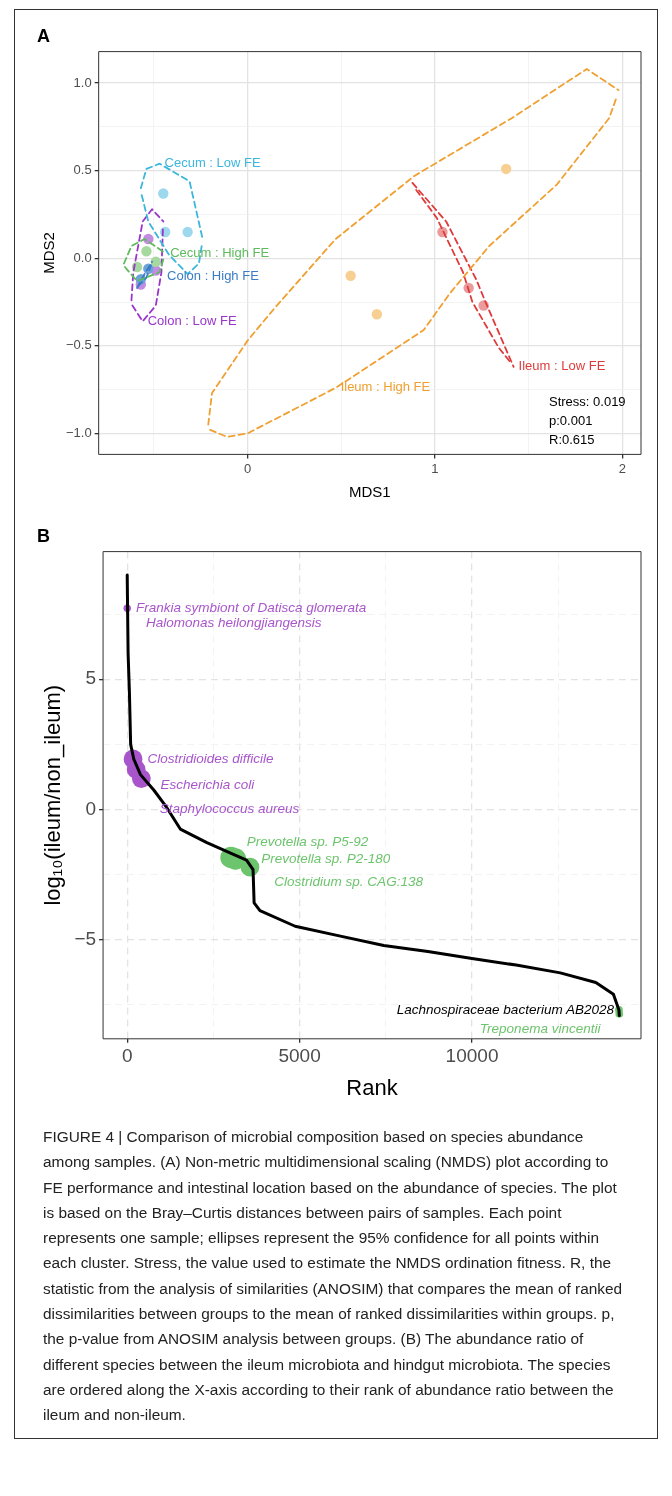 The image size is (672, 1496). Describe the element at coordinates (43, 35) in the screenshot. I see `chart-title: A` at that location.